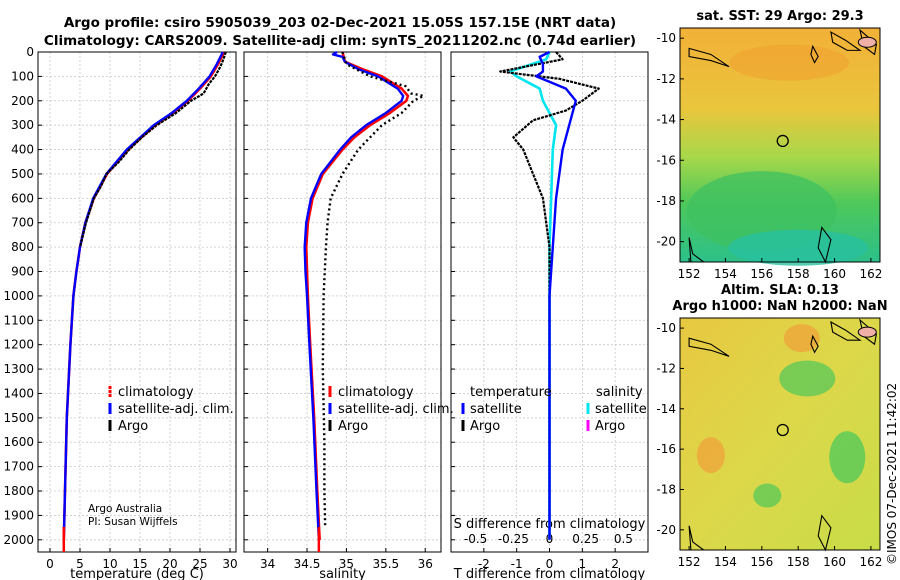 The height and width of the screenshot is (580, 900). What do you see at coordinates (798, 247) in the screenshot?
I see `cold-sst-region` at bounding box center [798, 247].